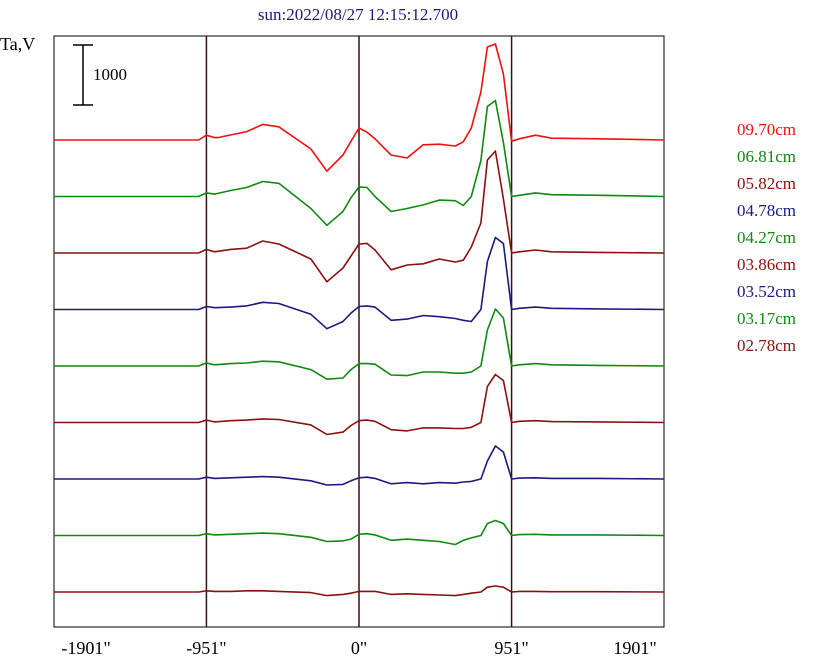 The image size is (813, 662). I want to click on x-tick-label: 951", so click(511, 648).